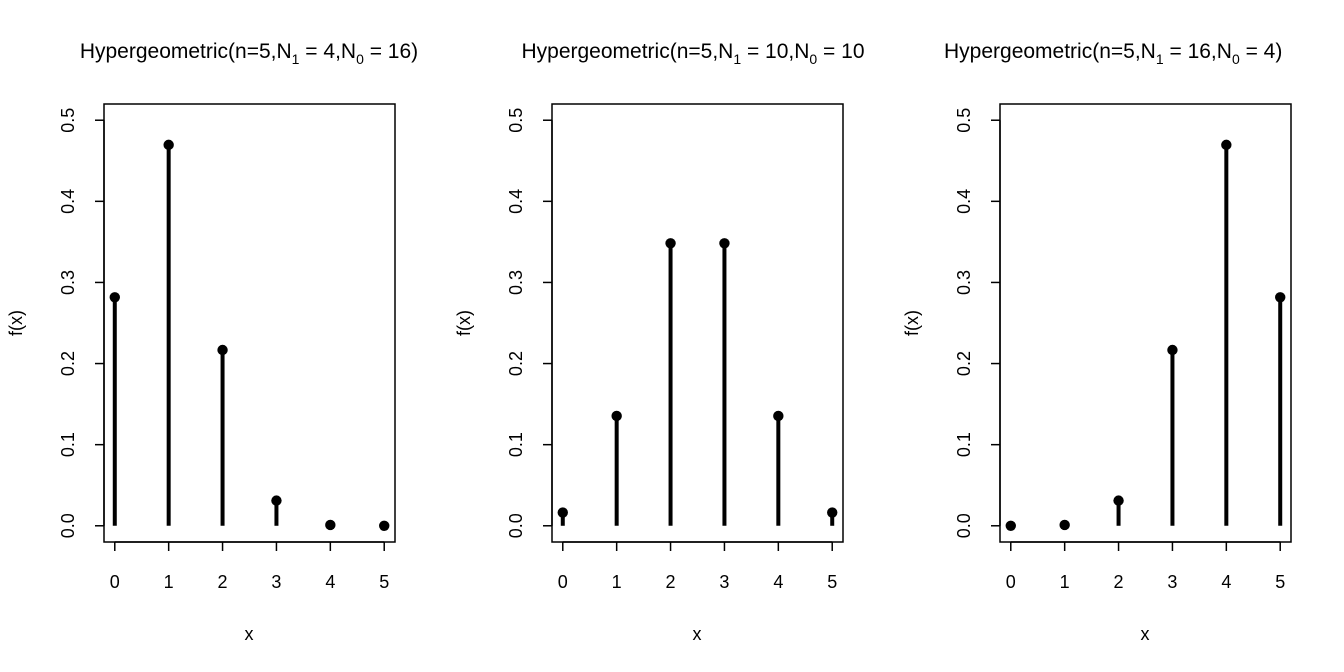 The height and width of the screenshot is (672, 1344). Describe the element at coordinates (692, 53) in the screenshot. I see `chart-title: Hypergeometric(n=5,N1 = 10,N0 = 10` at that location.